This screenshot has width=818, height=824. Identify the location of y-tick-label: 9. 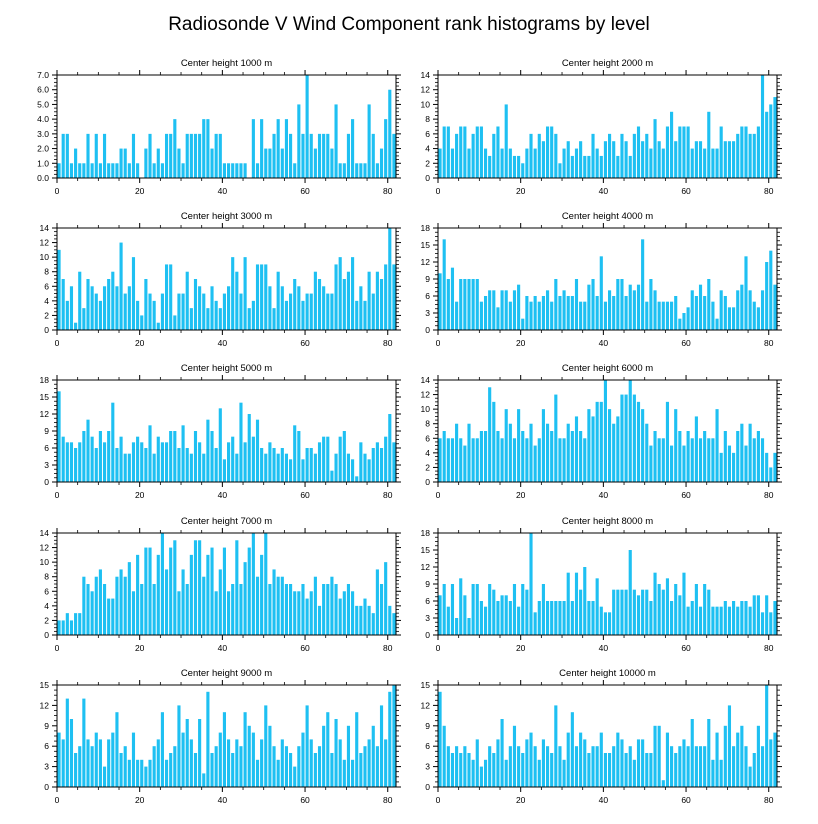
(46, 726).